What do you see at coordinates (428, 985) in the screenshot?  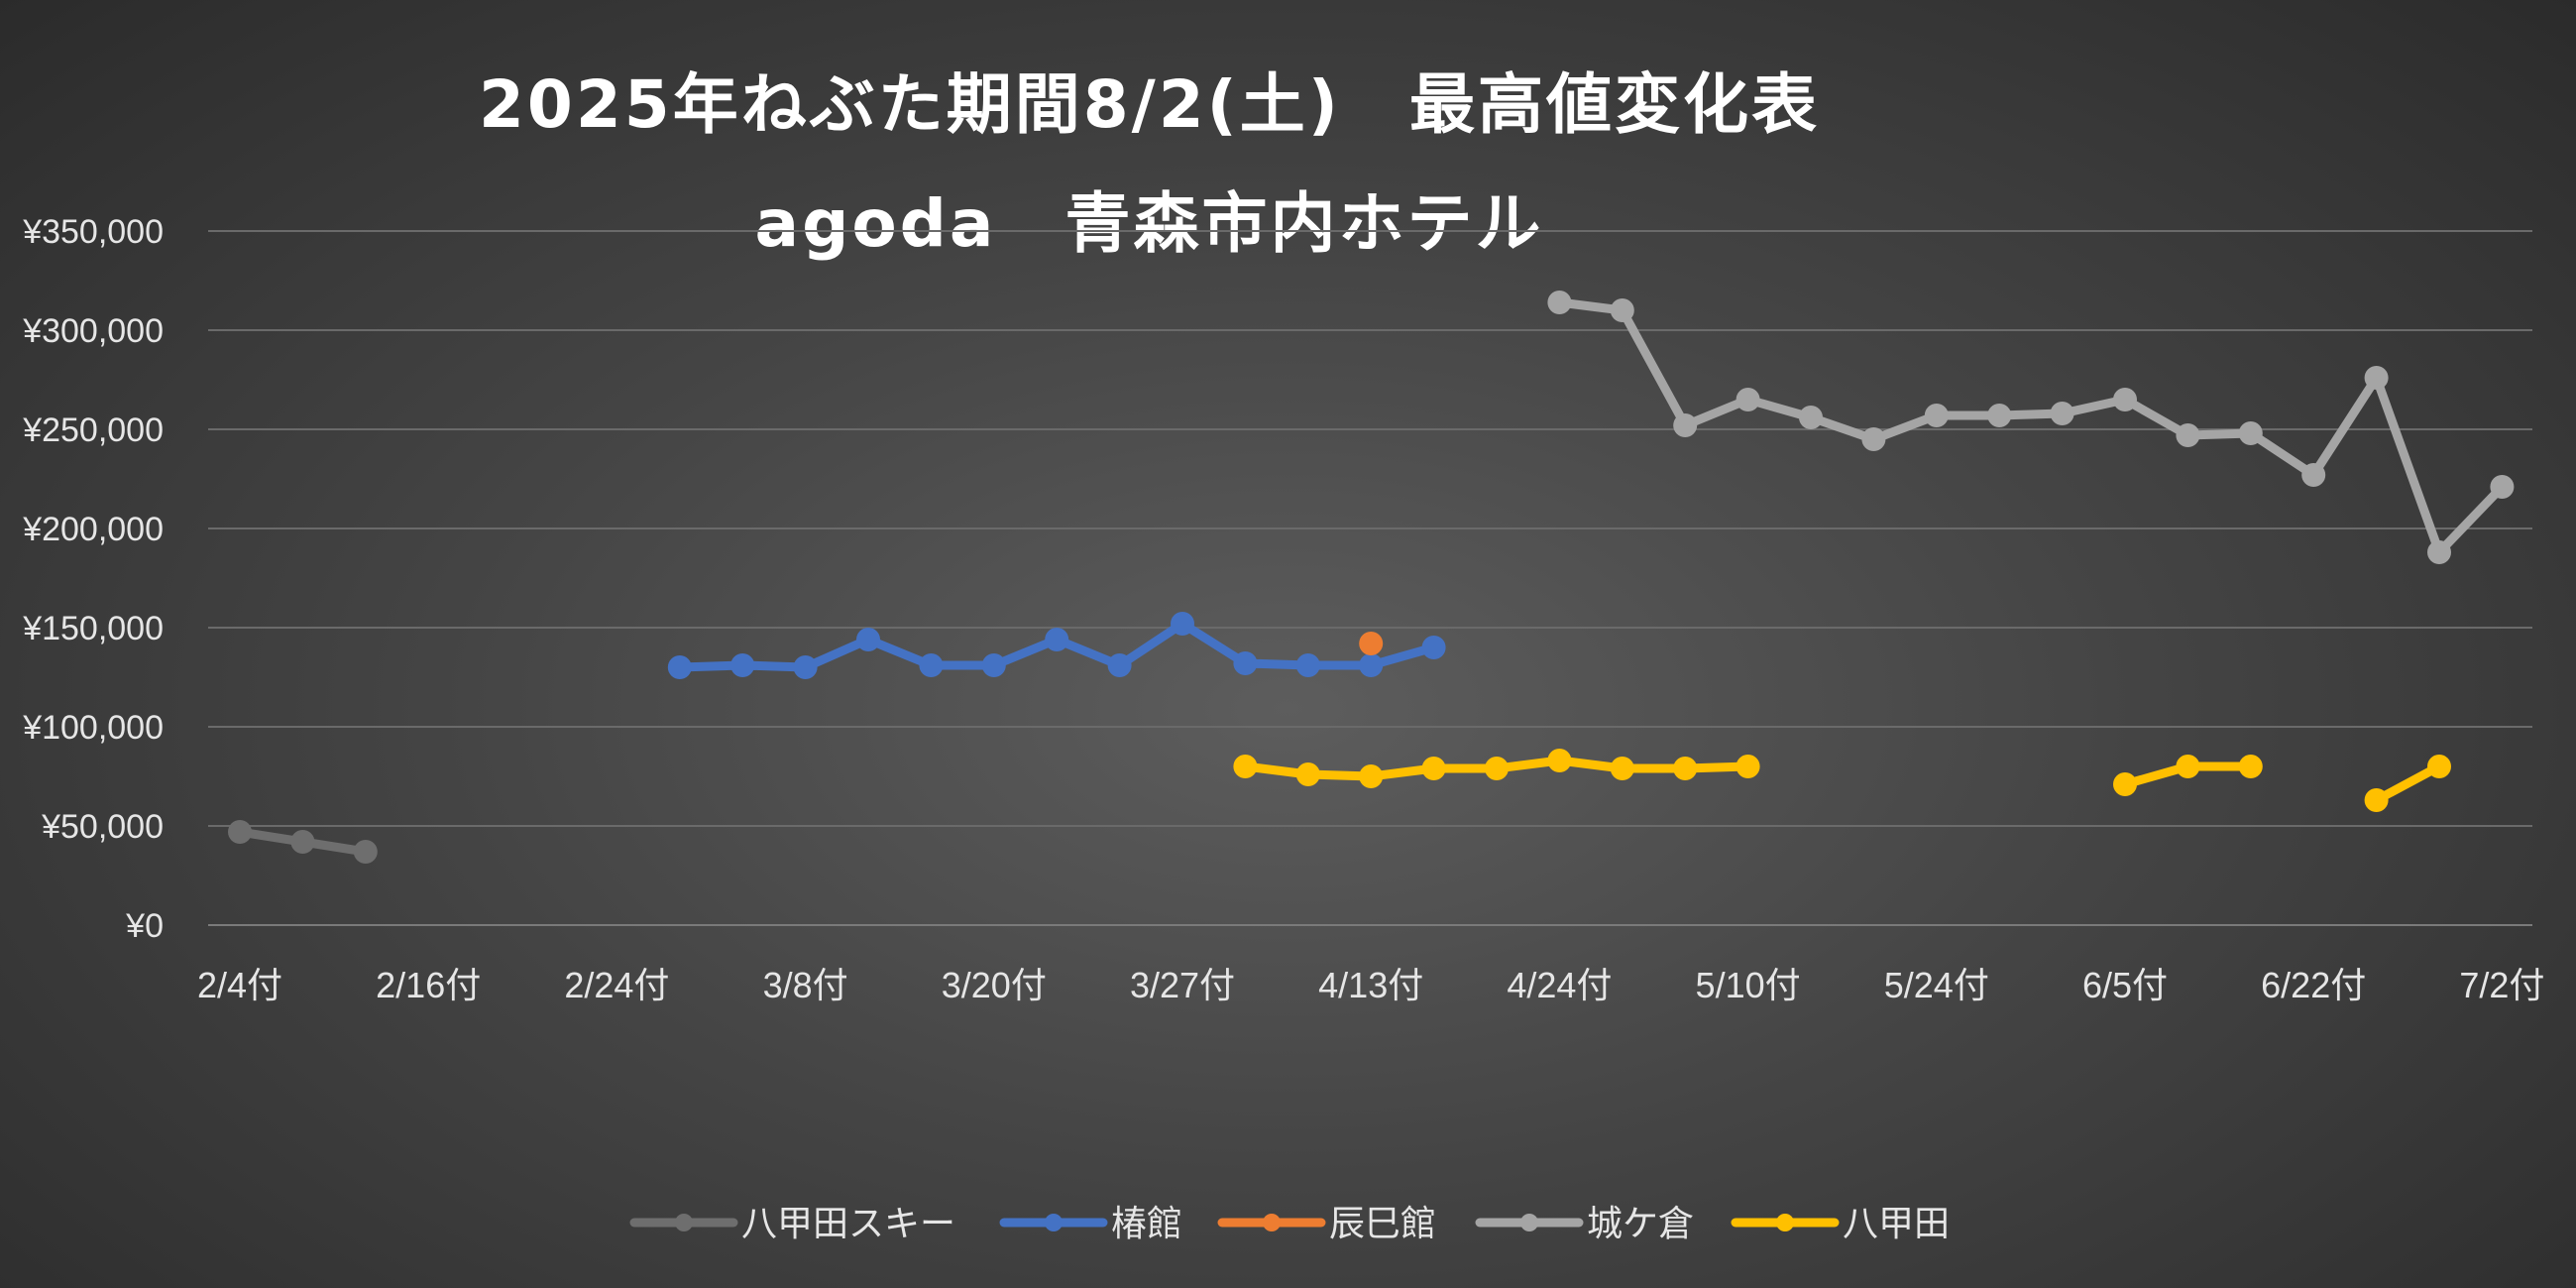 I see `x-tick-label: 2/16付` at bounding box center [428, 985].